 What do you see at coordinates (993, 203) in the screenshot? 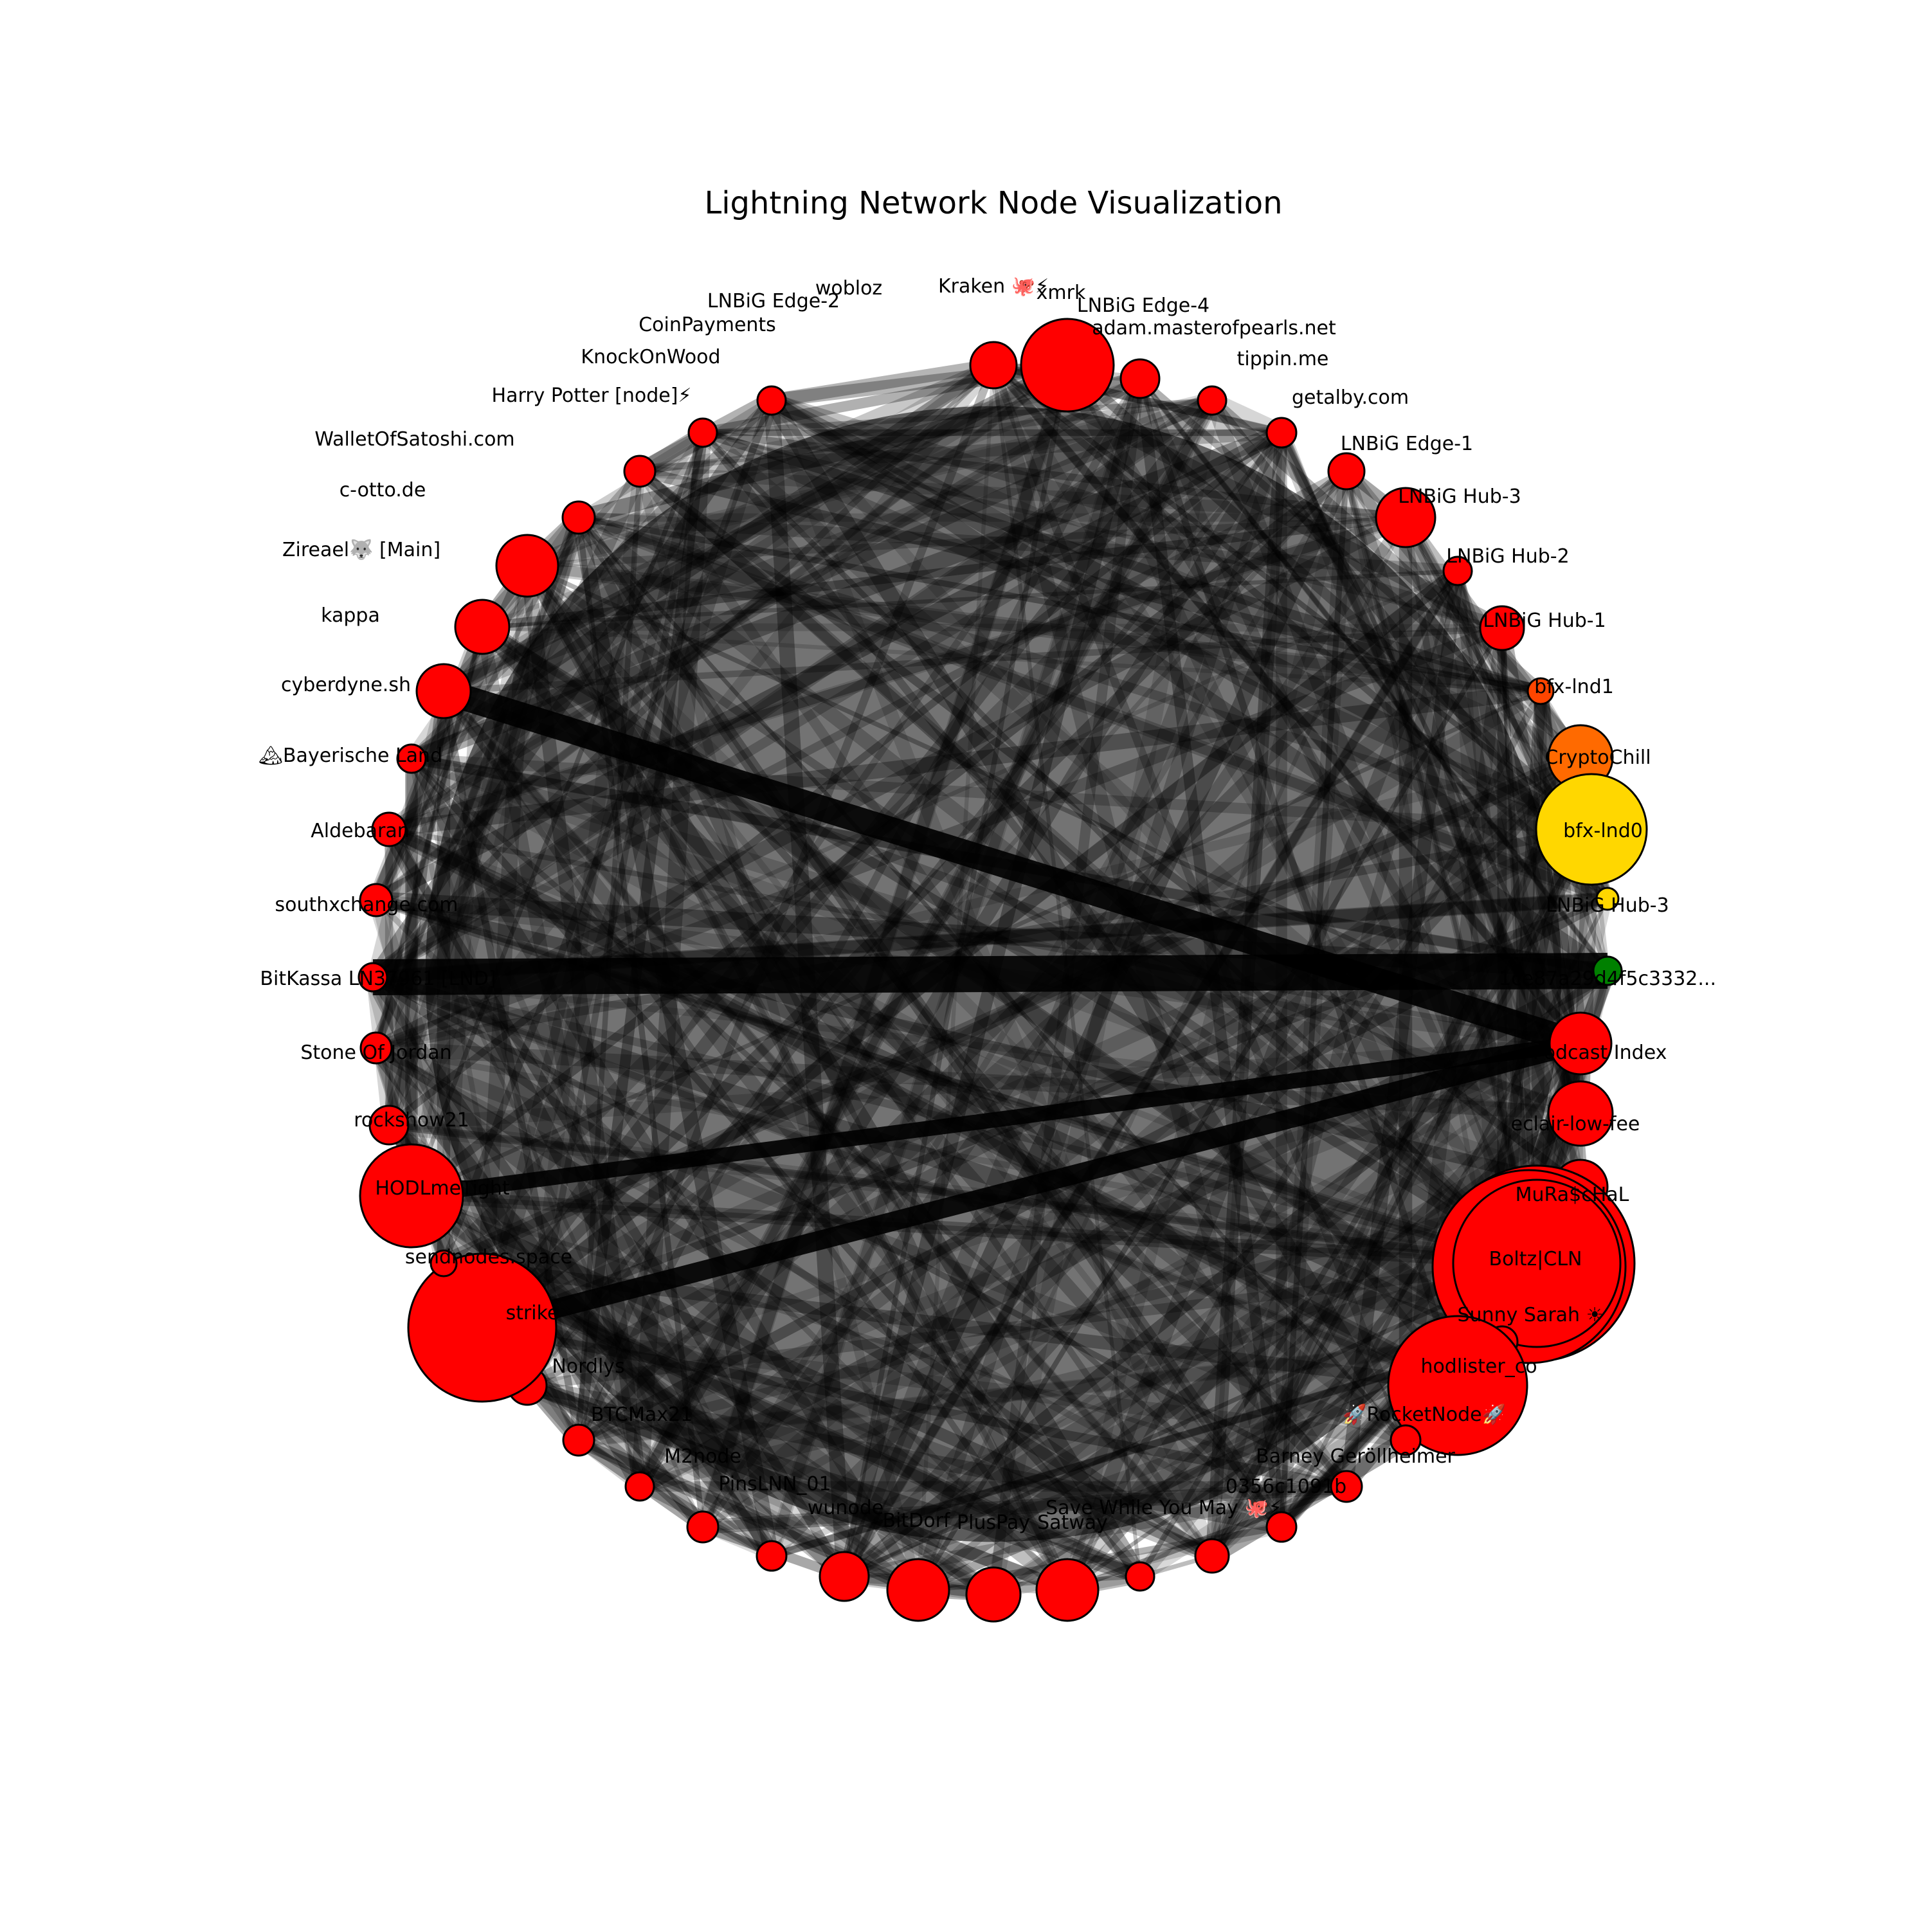
I see `graph-title: Lightning Network Node Visualization` at bounding box center [993, 203].